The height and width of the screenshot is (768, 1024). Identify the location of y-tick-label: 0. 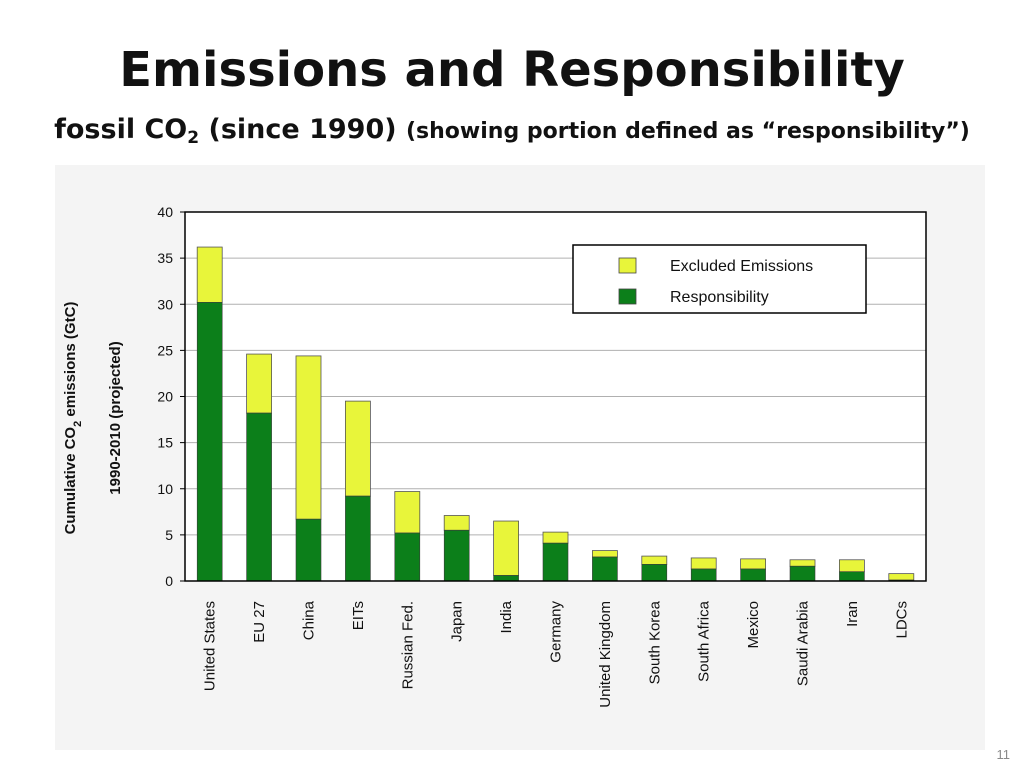
(169, 581).